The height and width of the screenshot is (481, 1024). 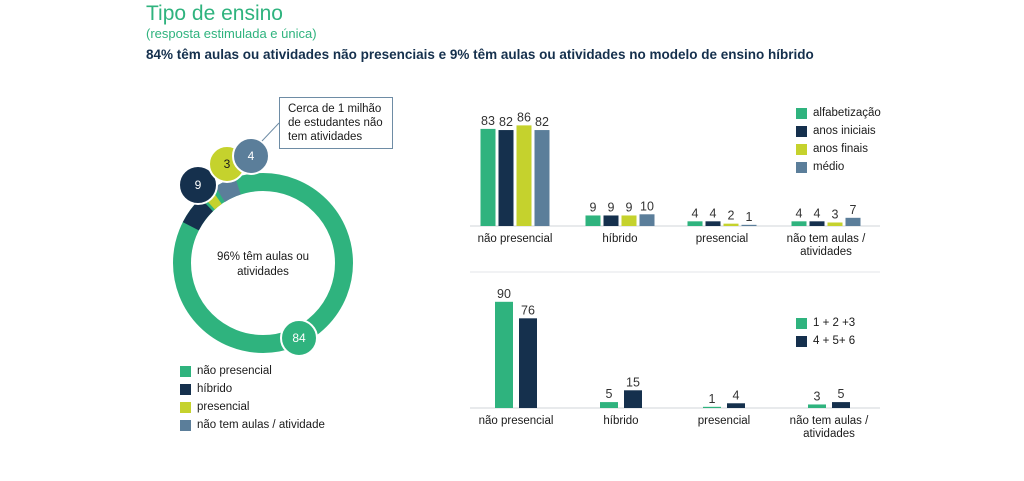 I want to click on x-tick-label: híbrido, so click(x=619, y=239).